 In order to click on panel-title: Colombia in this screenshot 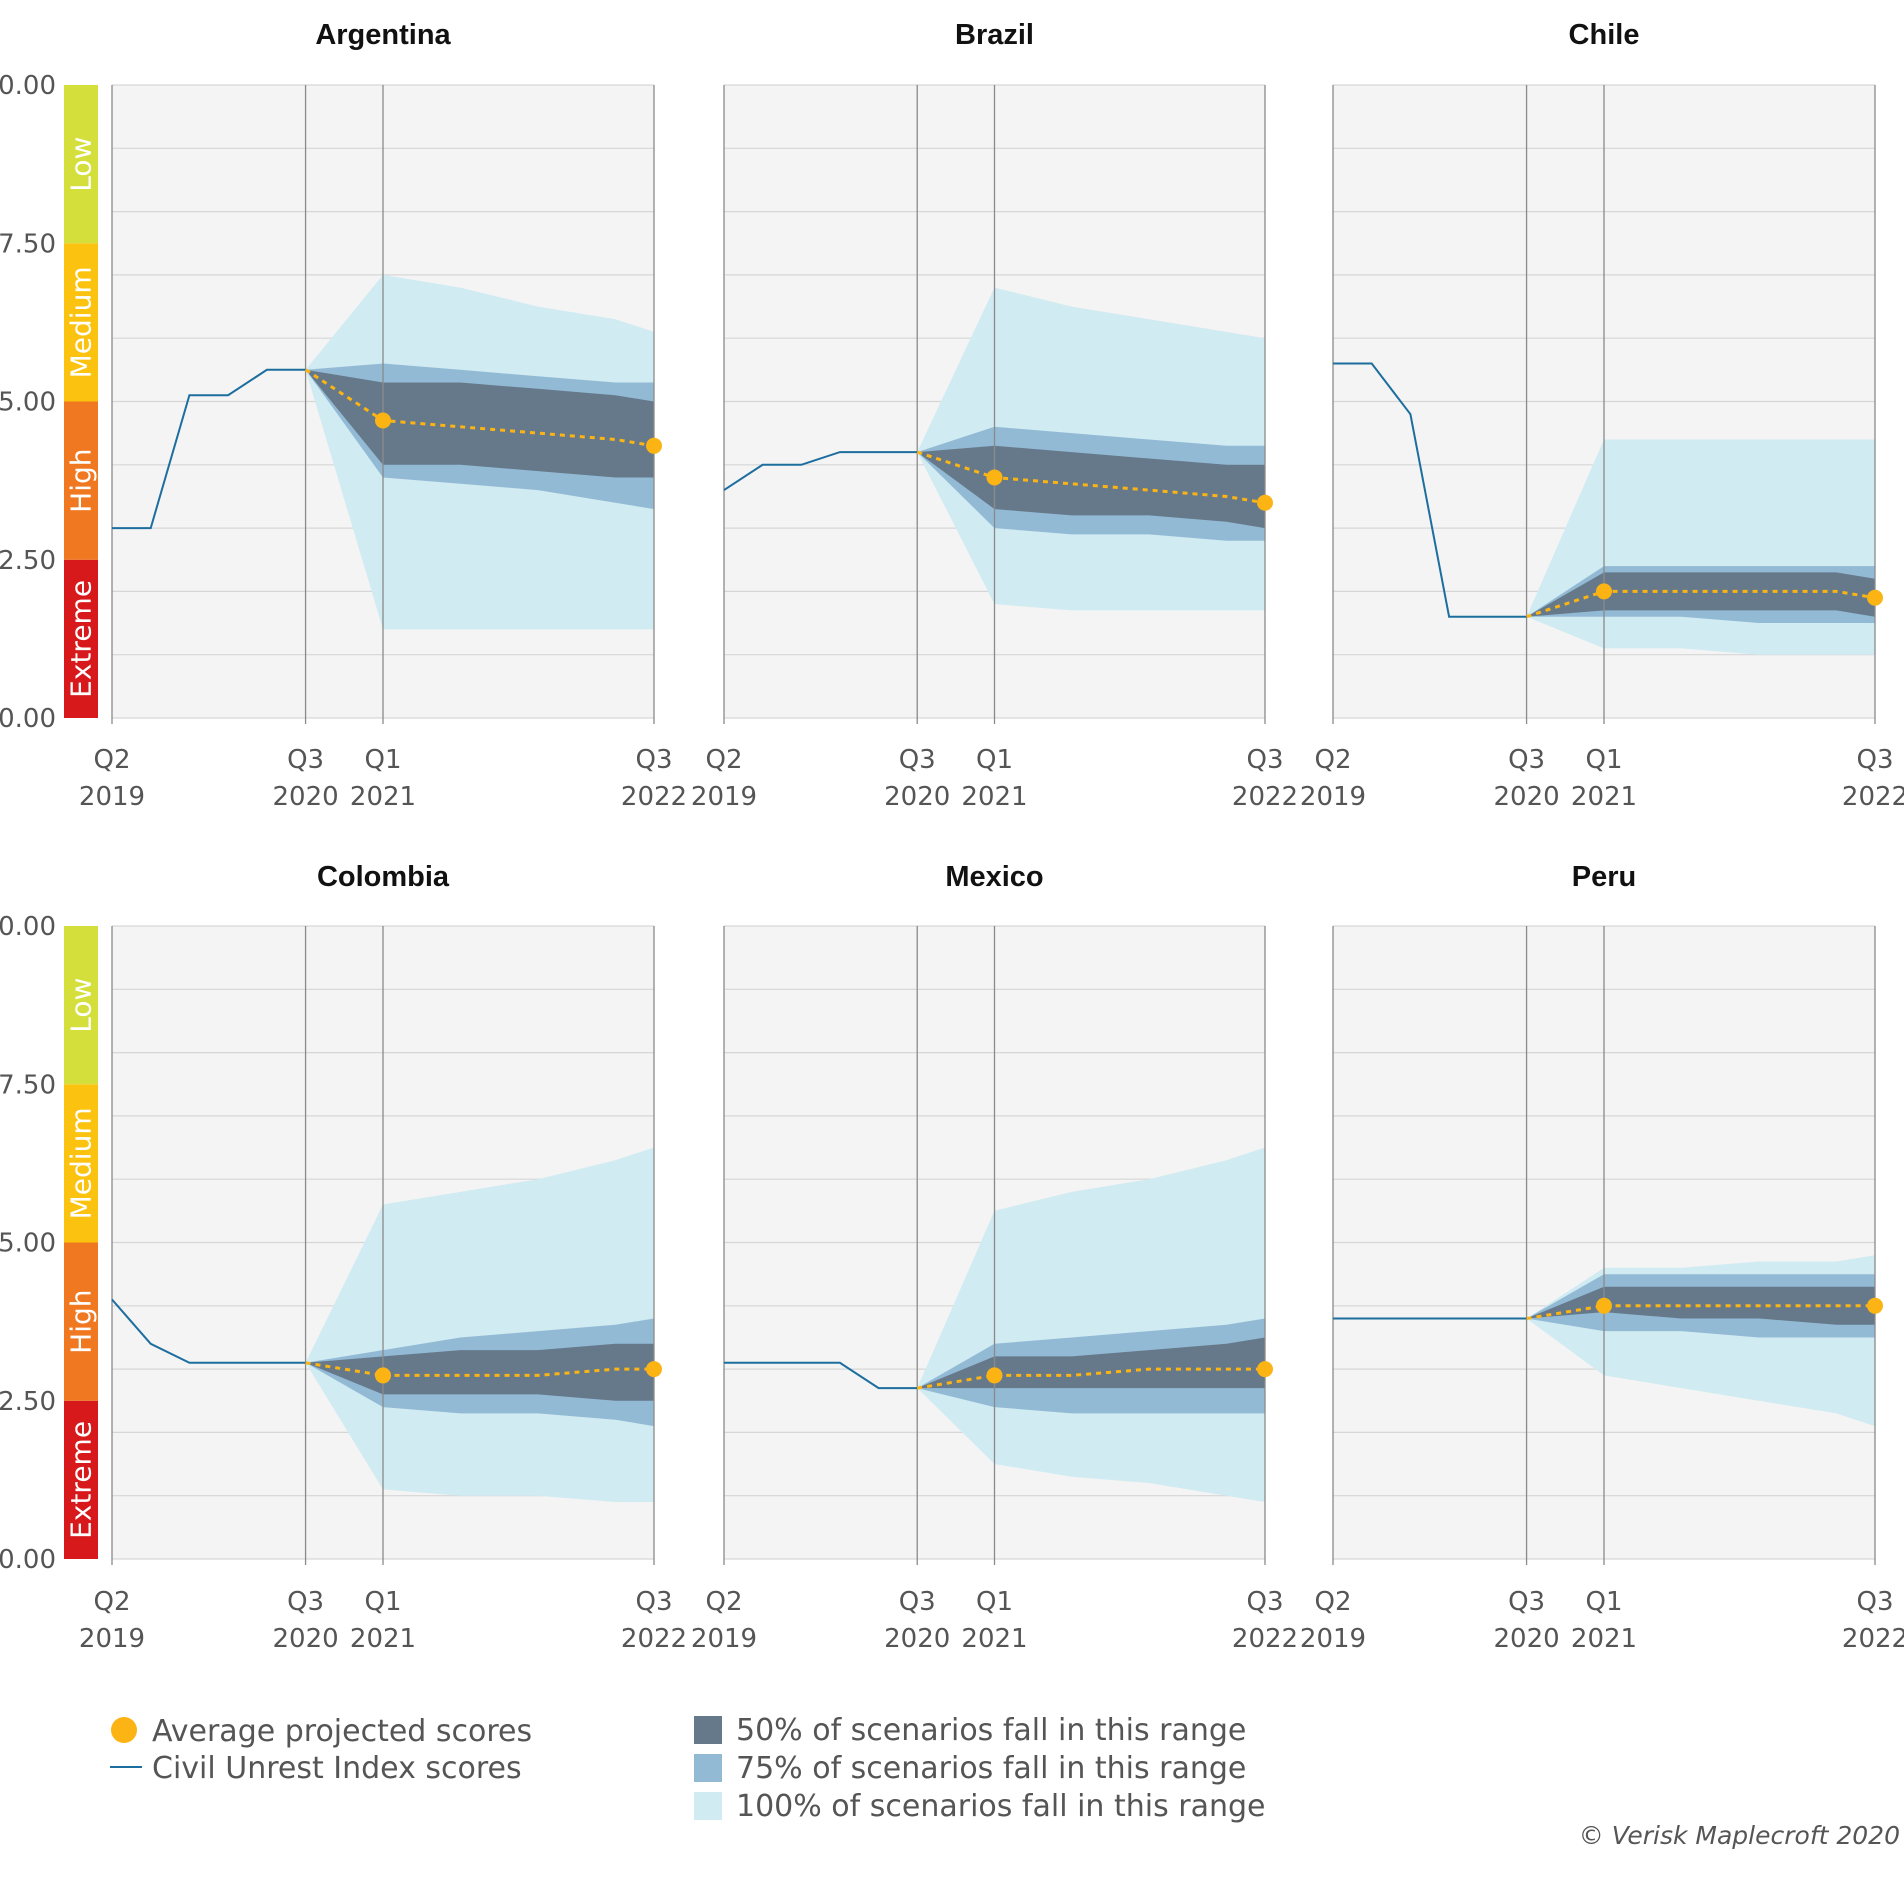, I will do `click(383, 877)`.